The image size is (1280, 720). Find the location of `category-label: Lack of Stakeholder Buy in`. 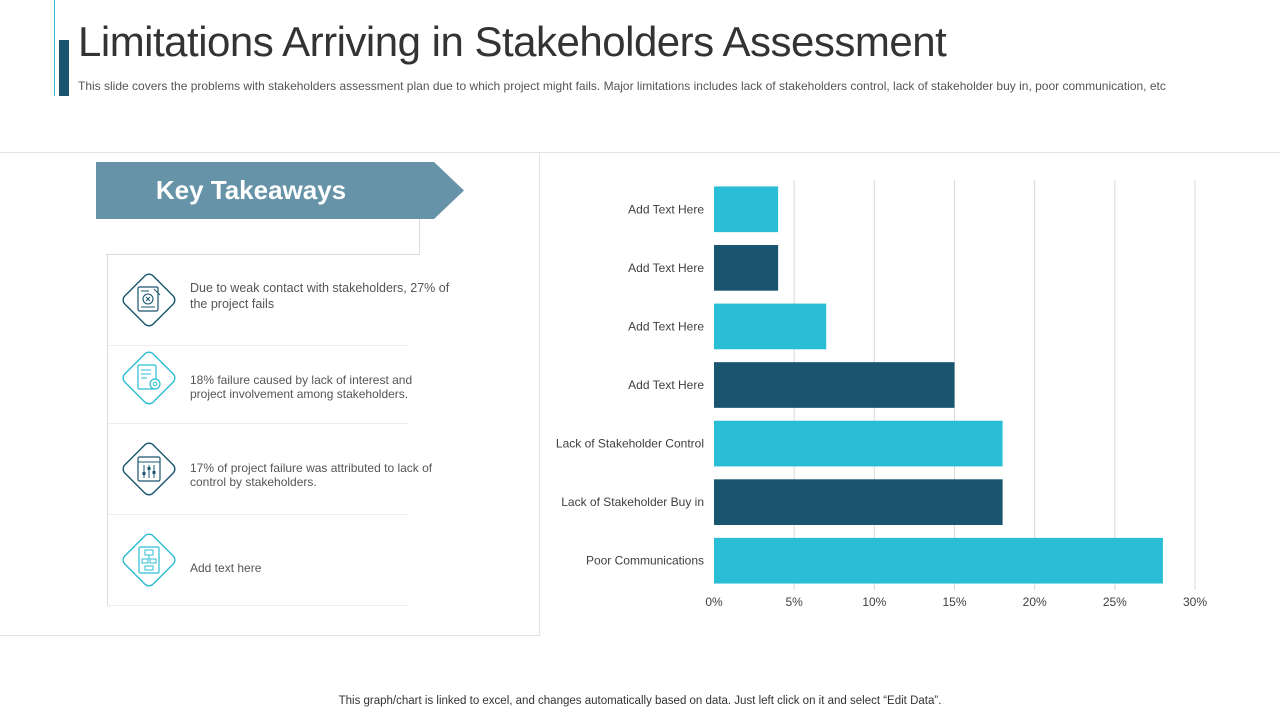

category-label: Lack of Stakeholder Buy in is located at coordinates (632, 502).